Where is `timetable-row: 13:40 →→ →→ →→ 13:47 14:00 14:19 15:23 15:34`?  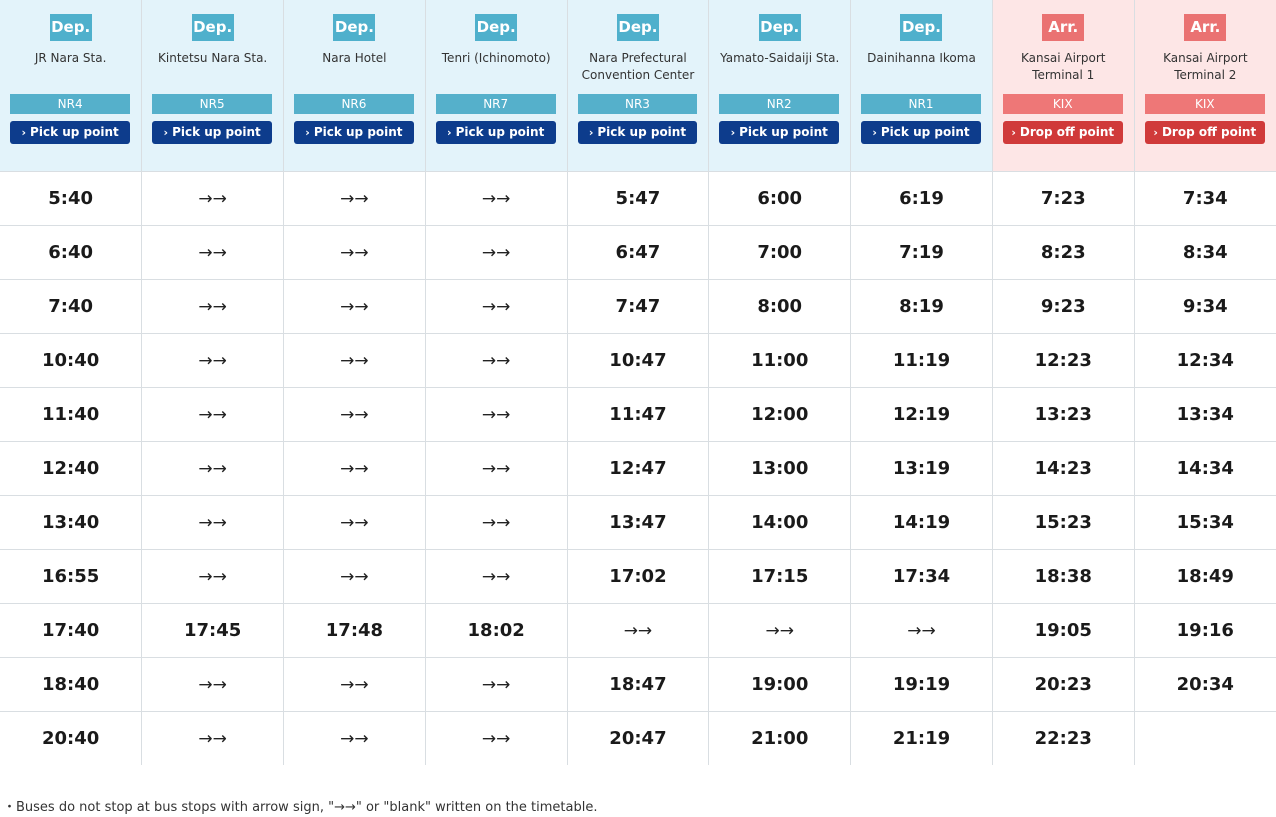 timetable-row: 13:40 →→ →→ →→ 13:47 14:00 14:19 15:23 15:34 is located at coordinates (638, 522).